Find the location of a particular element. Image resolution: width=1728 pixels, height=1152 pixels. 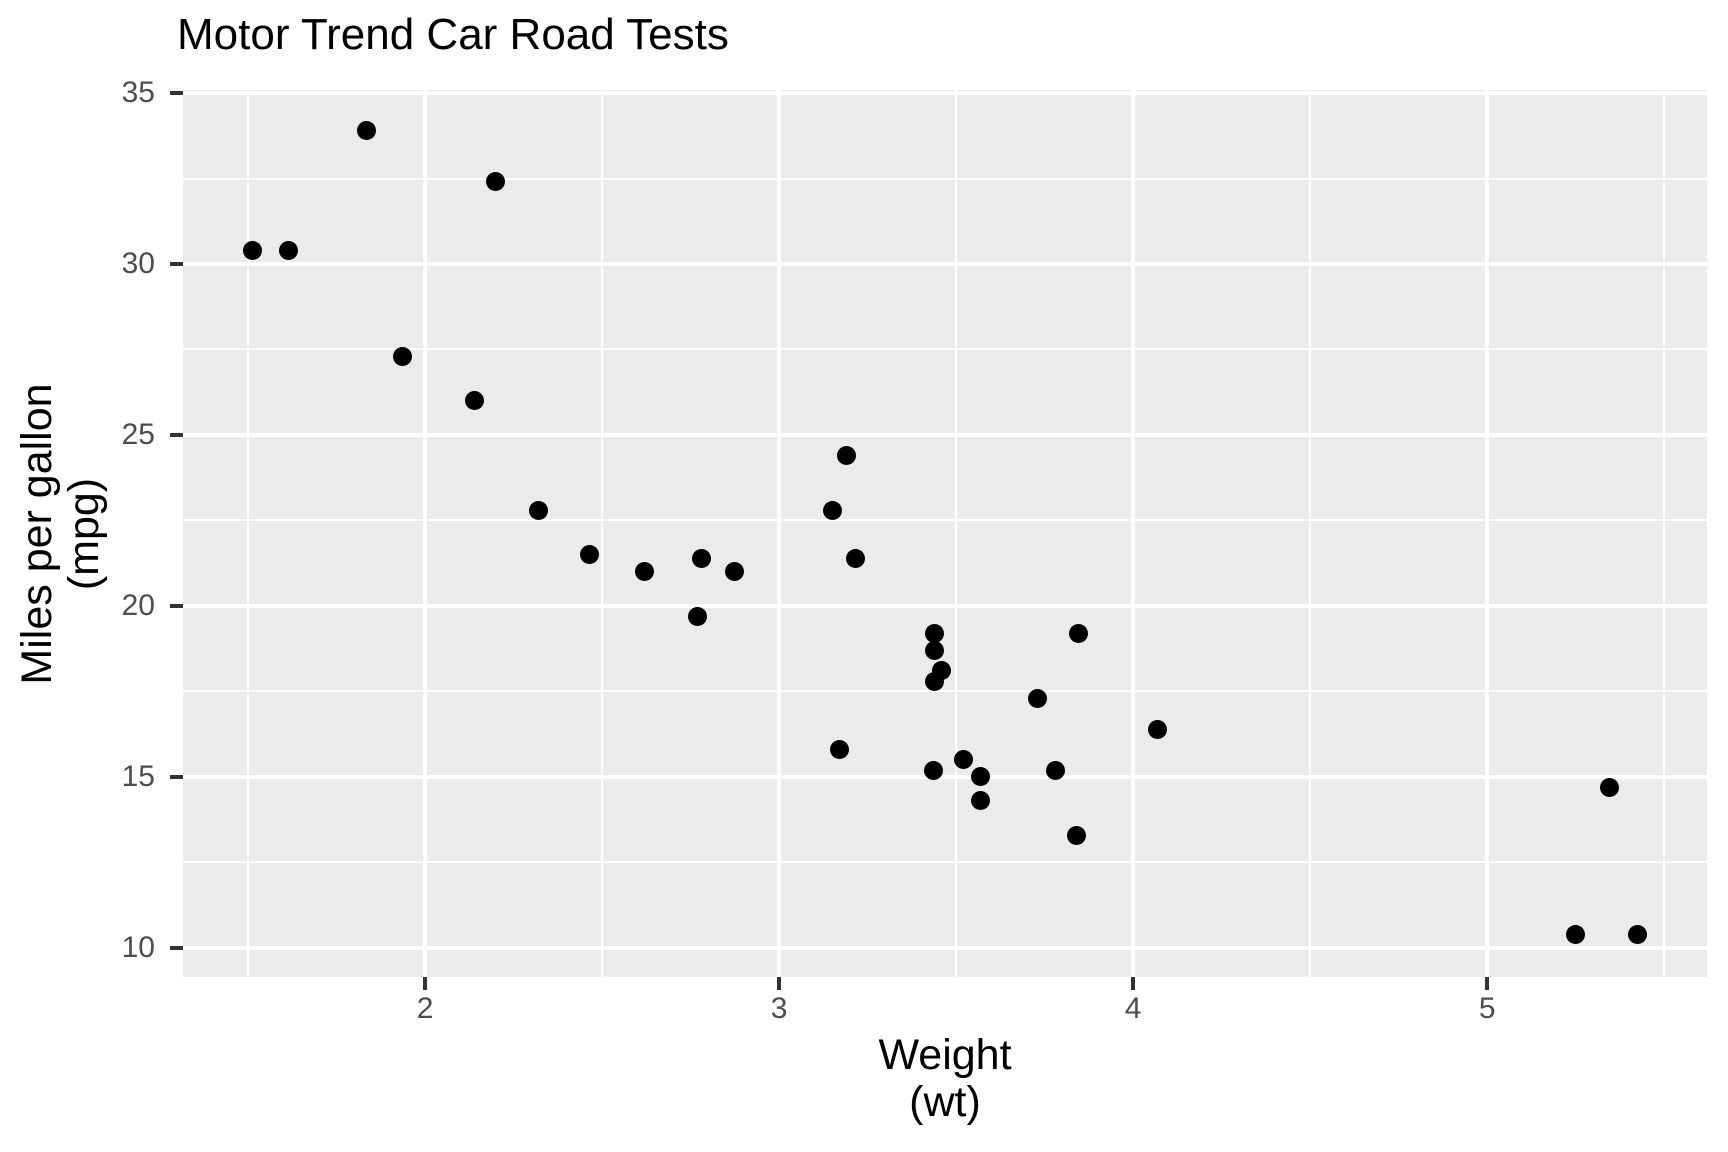

y-axis-tick-label: 20 is located at coordinates (138, 605).